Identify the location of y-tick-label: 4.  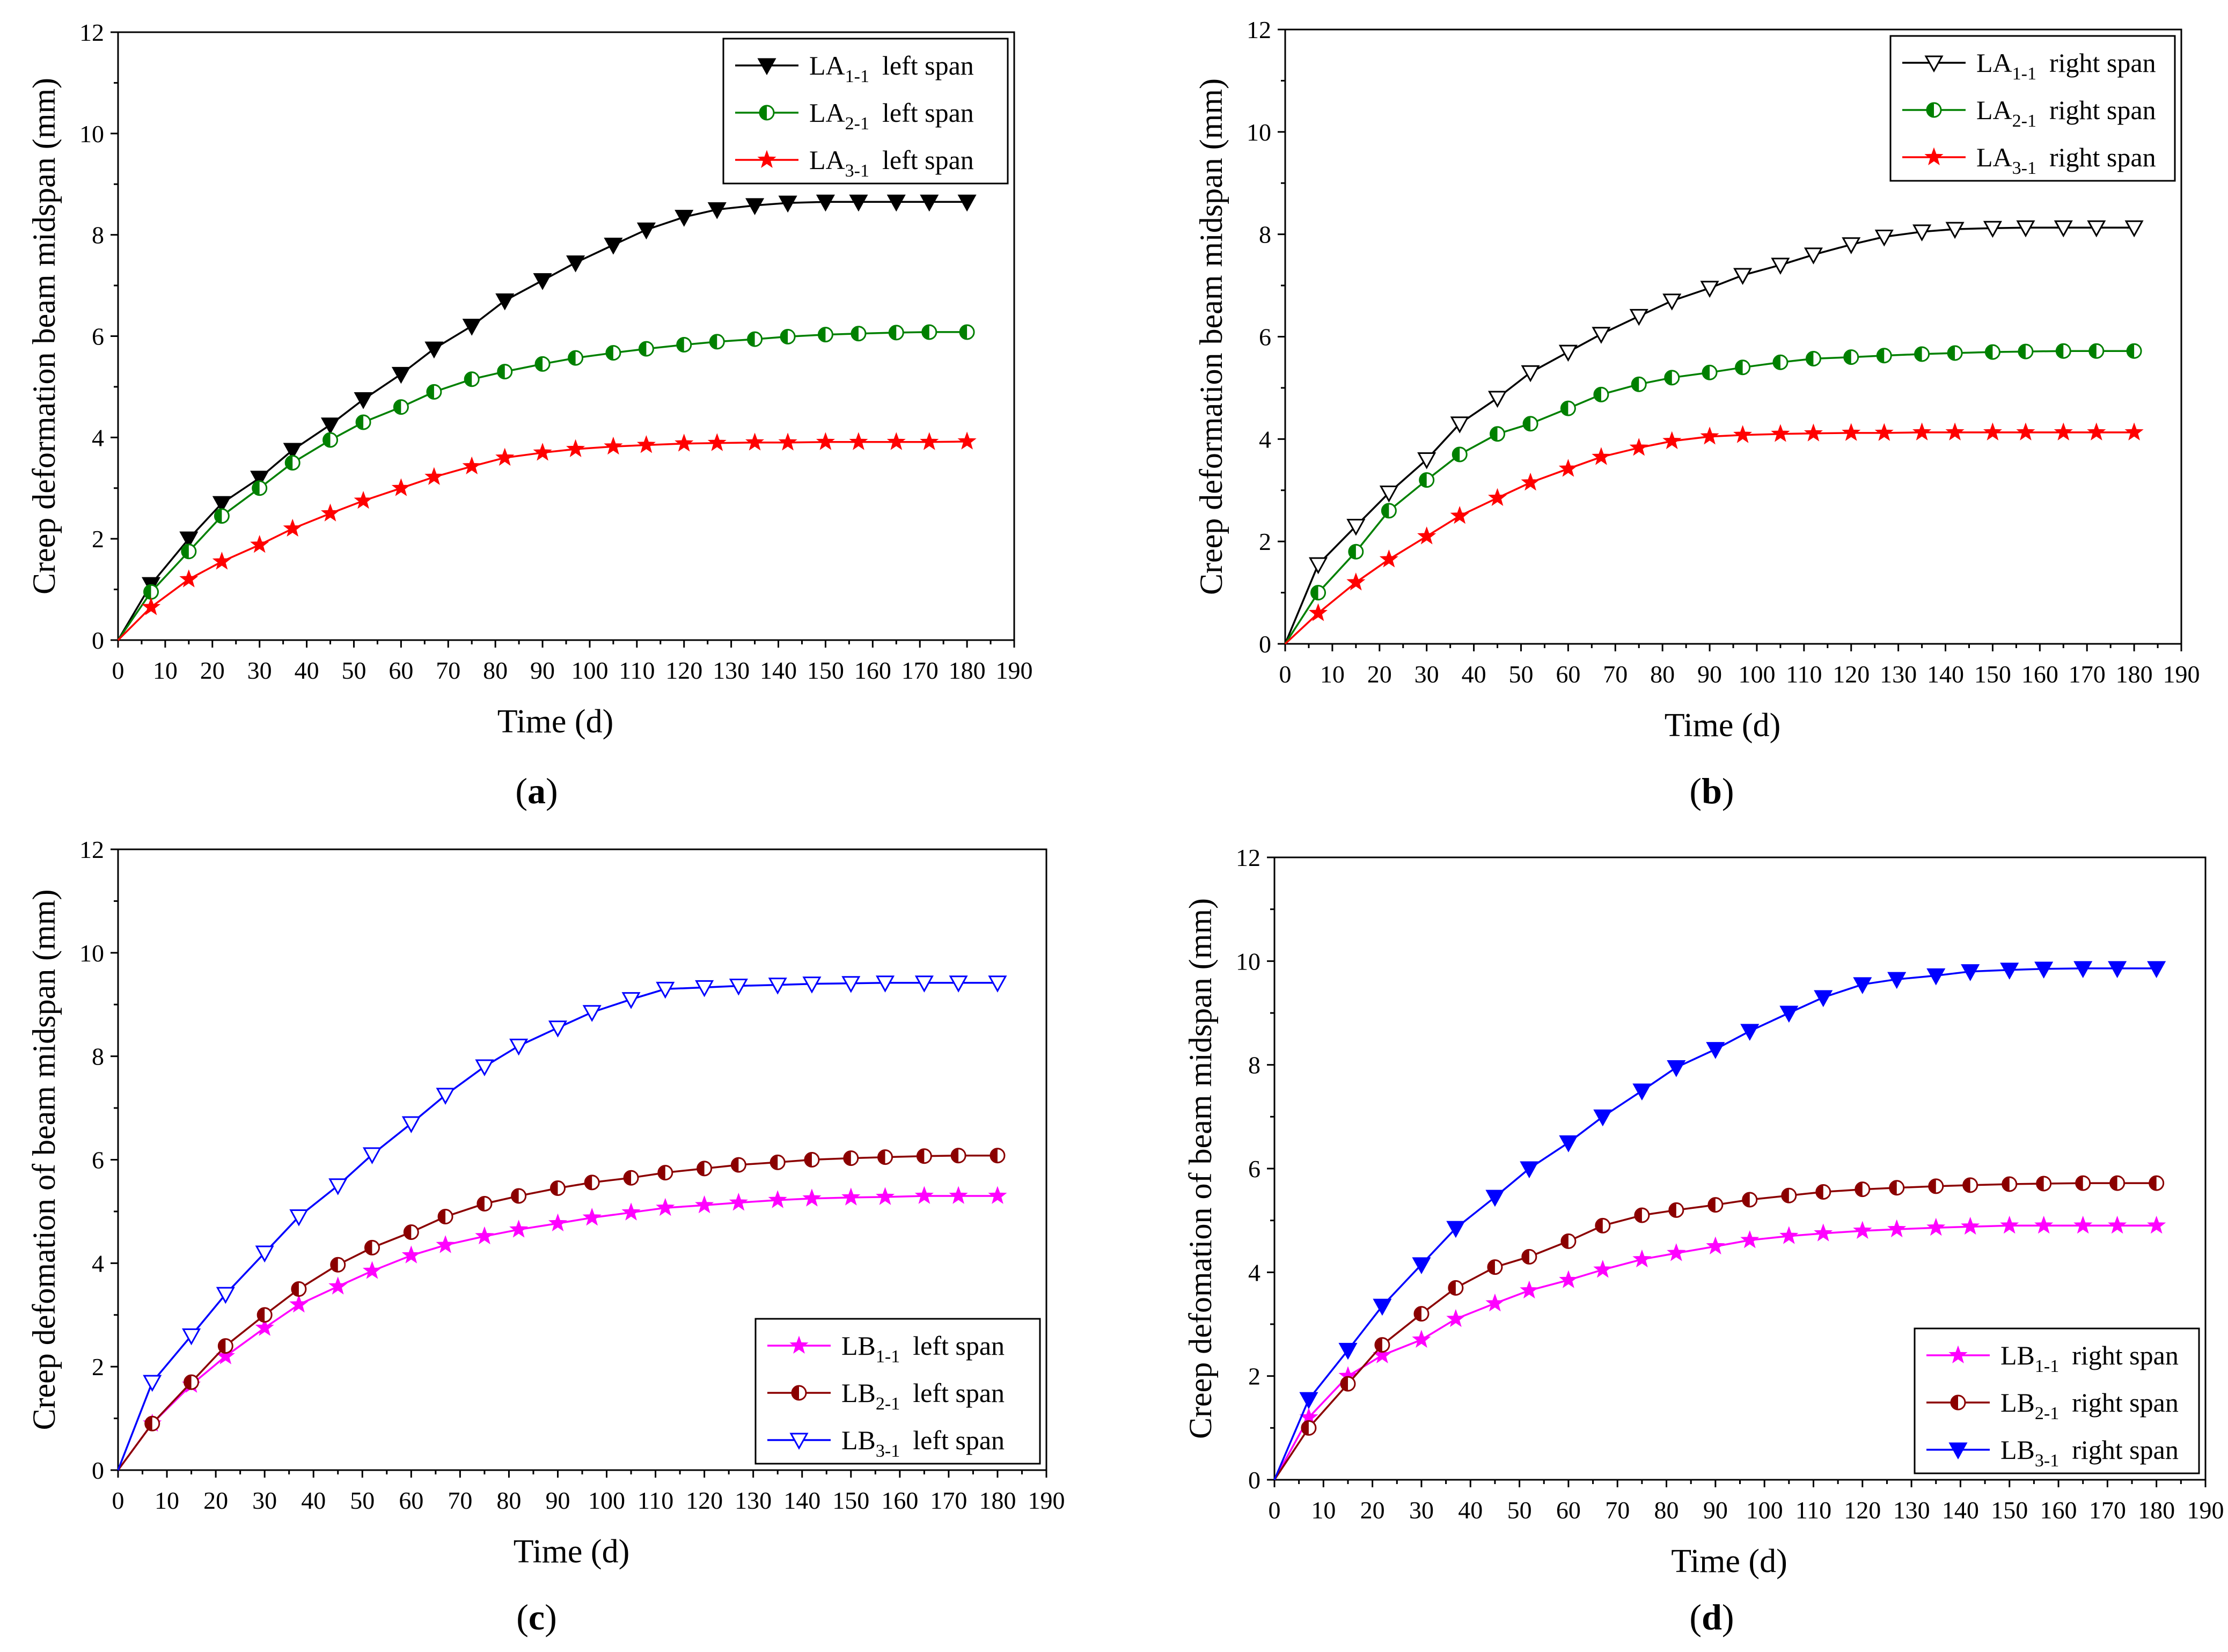
(1254, 1273).